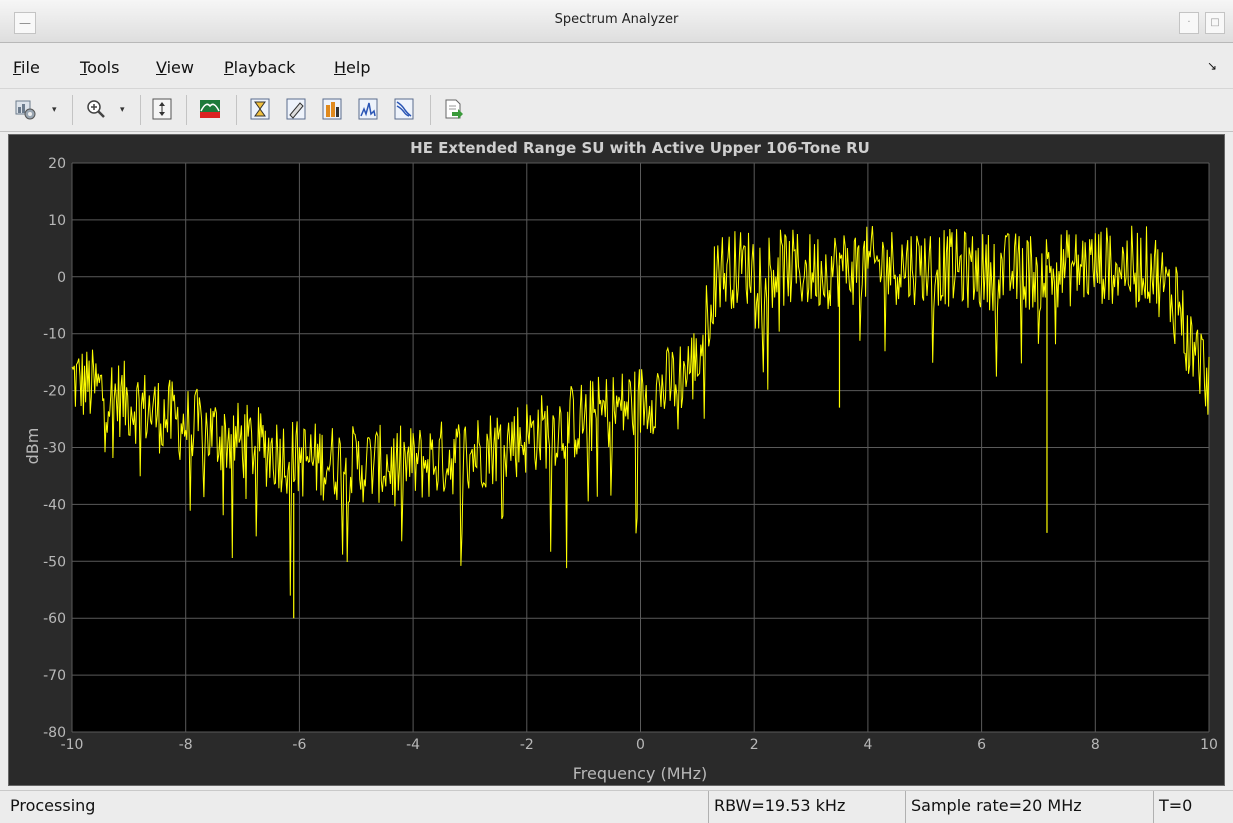 The width and height of the screenshot is (1233, 823). Describe the element at coordinates (54, 562) in the screenshot. I see `y-tick-label: -50` at that location.